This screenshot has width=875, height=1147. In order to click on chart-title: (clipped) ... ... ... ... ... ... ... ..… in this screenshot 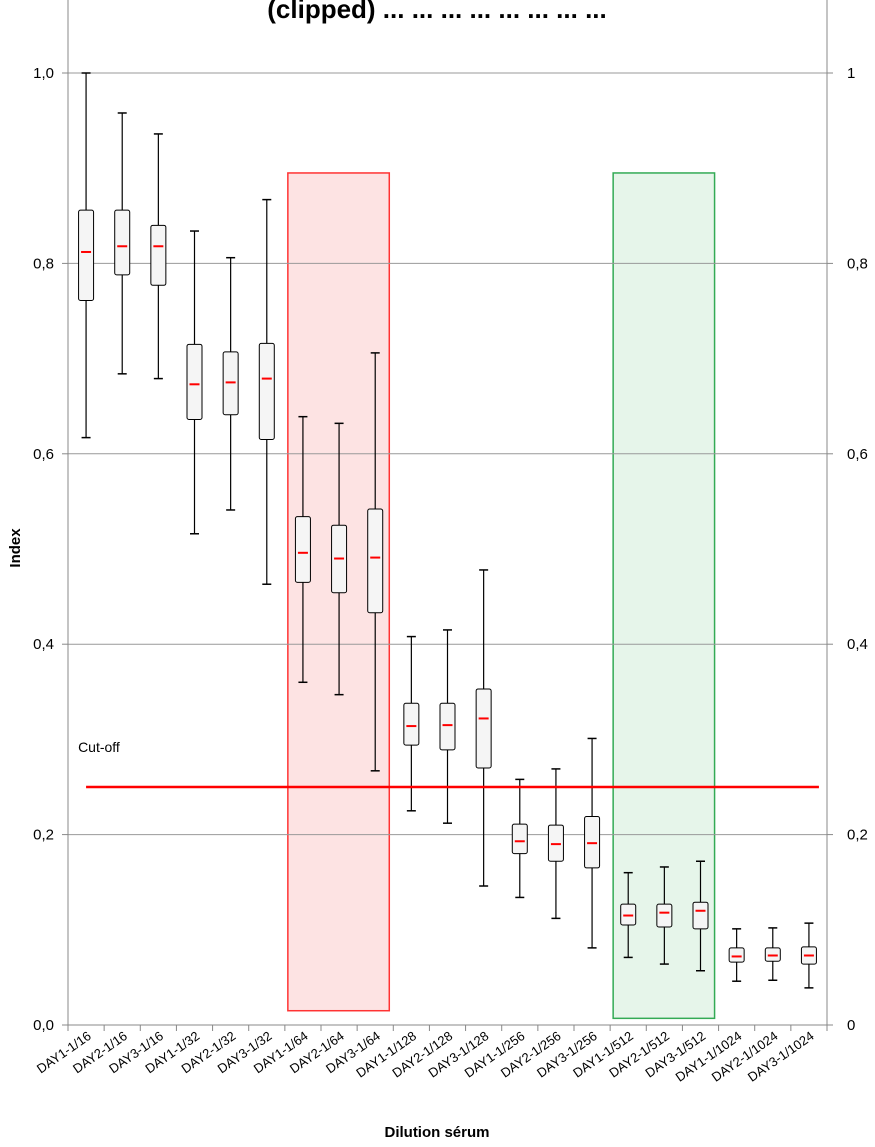, I will do `click(437, 12)`.